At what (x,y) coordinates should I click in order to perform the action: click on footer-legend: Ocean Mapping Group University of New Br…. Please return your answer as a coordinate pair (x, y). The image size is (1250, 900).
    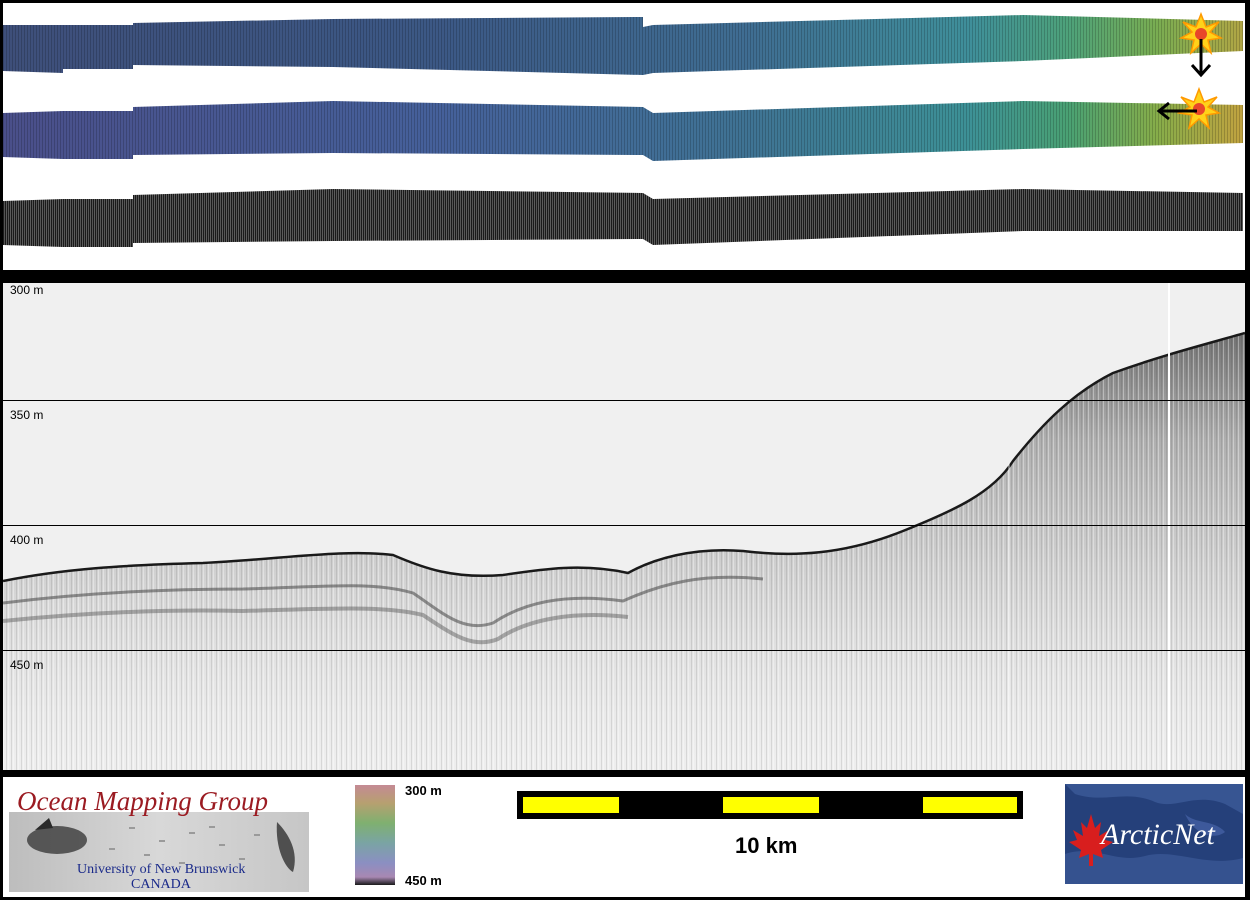
    Looking at the image, I should click on (624, 837).